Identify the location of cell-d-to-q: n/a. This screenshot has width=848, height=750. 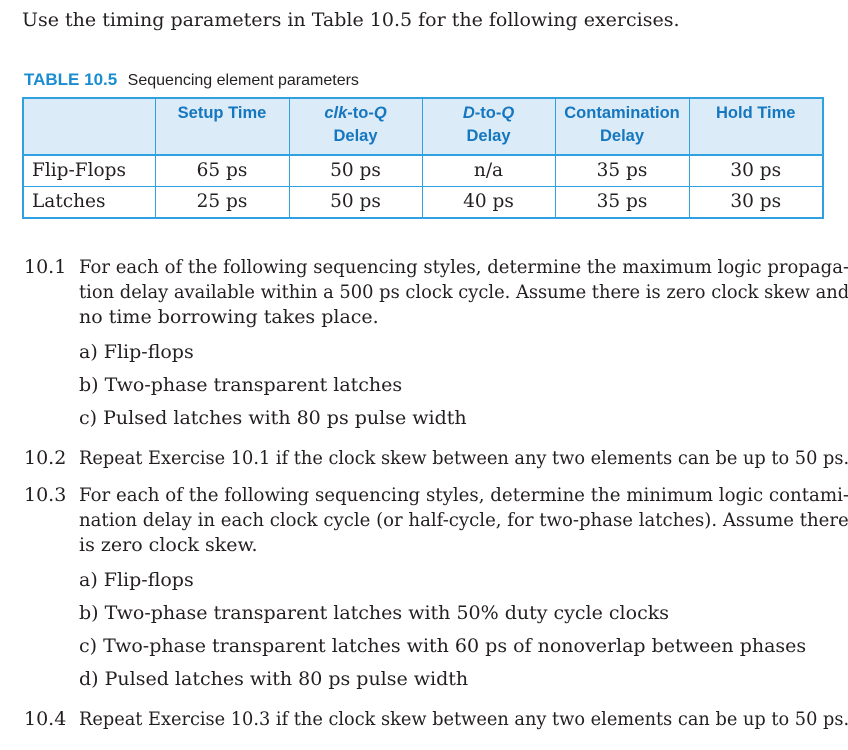
(488, 171).